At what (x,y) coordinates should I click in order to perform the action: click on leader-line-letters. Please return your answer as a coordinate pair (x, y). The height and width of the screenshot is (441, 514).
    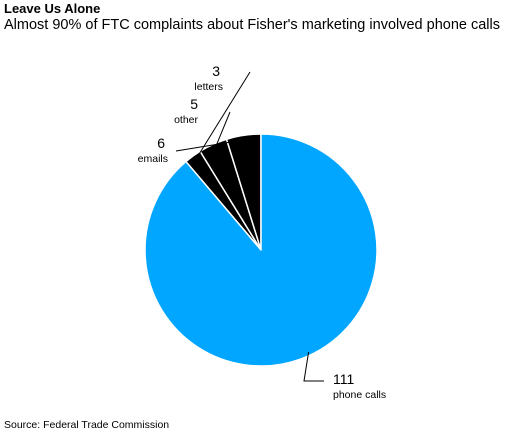
    Looking at the image, I should click on (223, 116).